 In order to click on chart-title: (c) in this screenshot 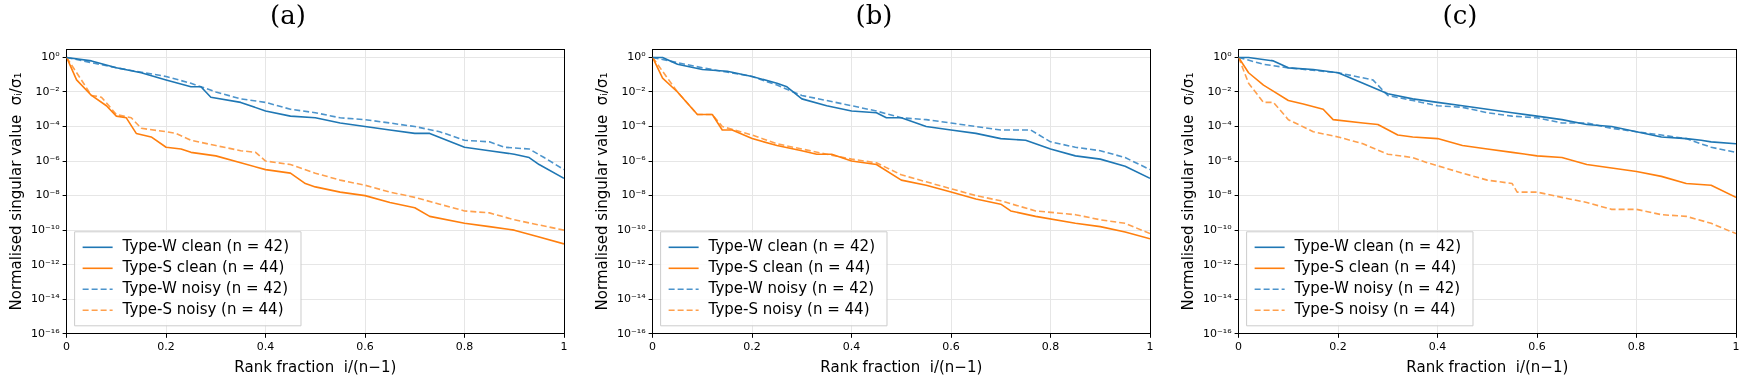, I will do `click(1460, 15)`.